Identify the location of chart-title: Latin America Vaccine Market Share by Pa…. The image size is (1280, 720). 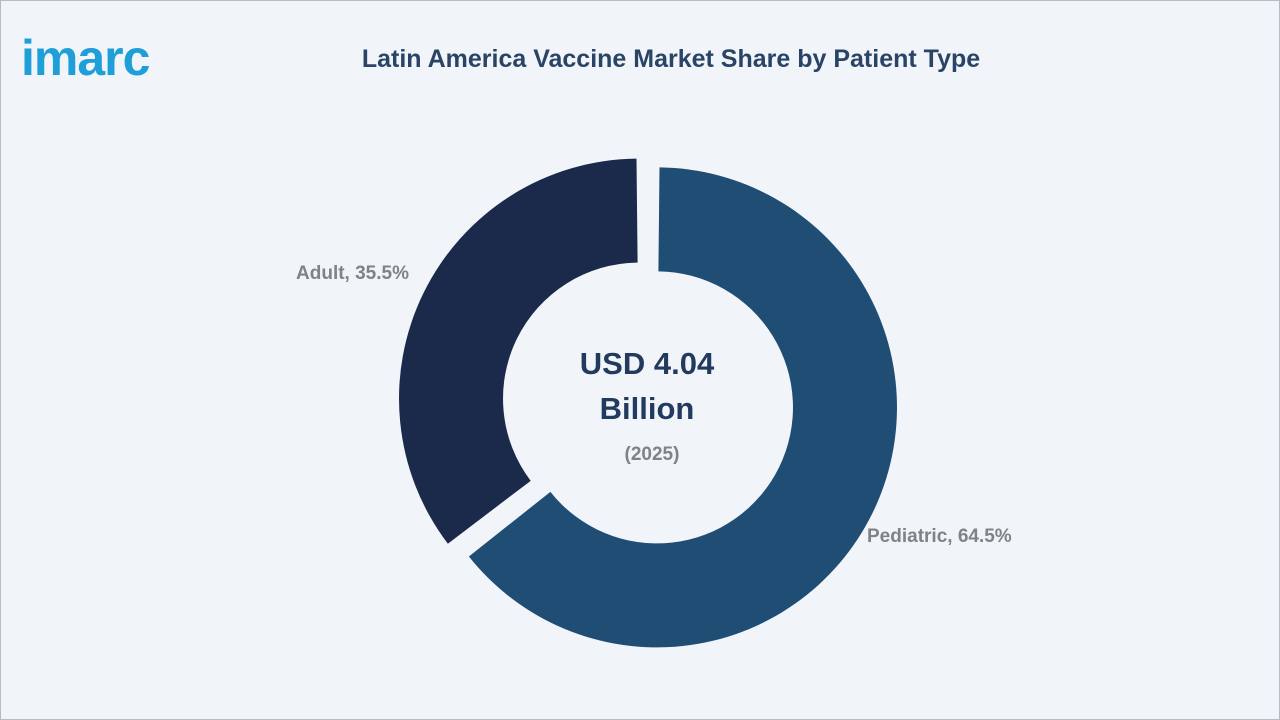
(671, 59).